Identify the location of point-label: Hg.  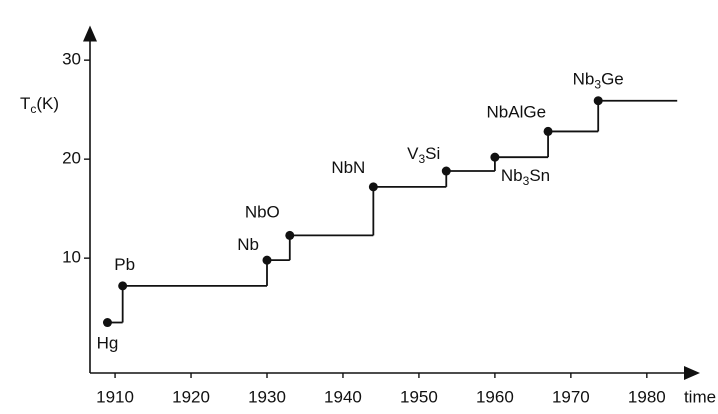
(108, 343).